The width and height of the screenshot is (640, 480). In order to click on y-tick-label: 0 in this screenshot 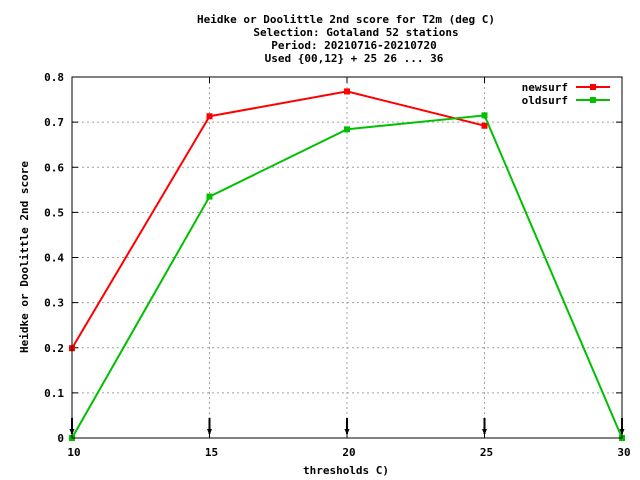, I will do `click(60, 438)`.